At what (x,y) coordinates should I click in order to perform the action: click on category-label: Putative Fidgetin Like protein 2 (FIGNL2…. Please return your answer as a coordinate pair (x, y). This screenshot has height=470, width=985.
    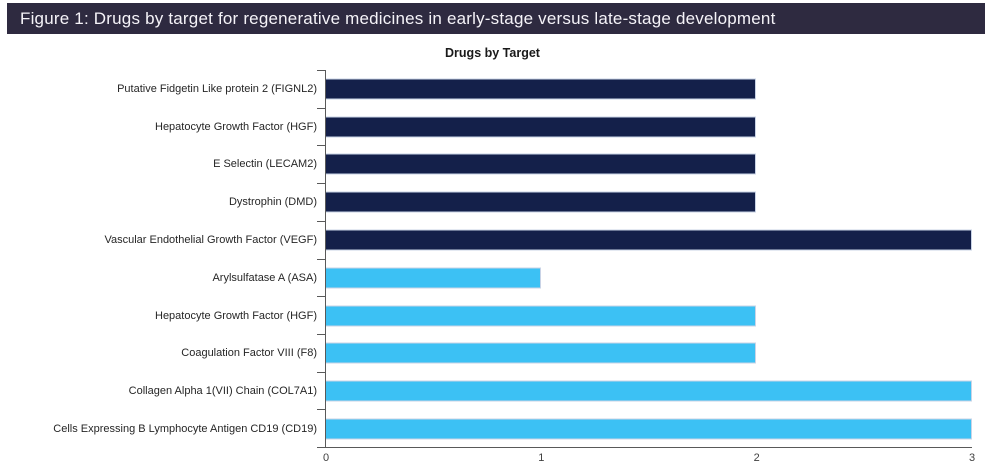
    Looking at the image, I should click on (217, 88).